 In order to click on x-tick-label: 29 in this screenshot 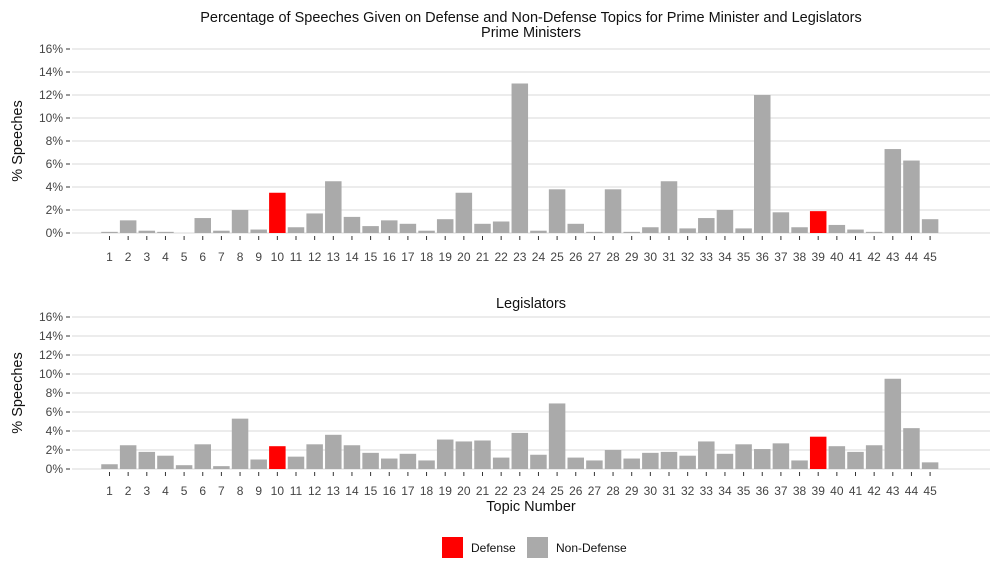, I will do `click(632, 491)`.